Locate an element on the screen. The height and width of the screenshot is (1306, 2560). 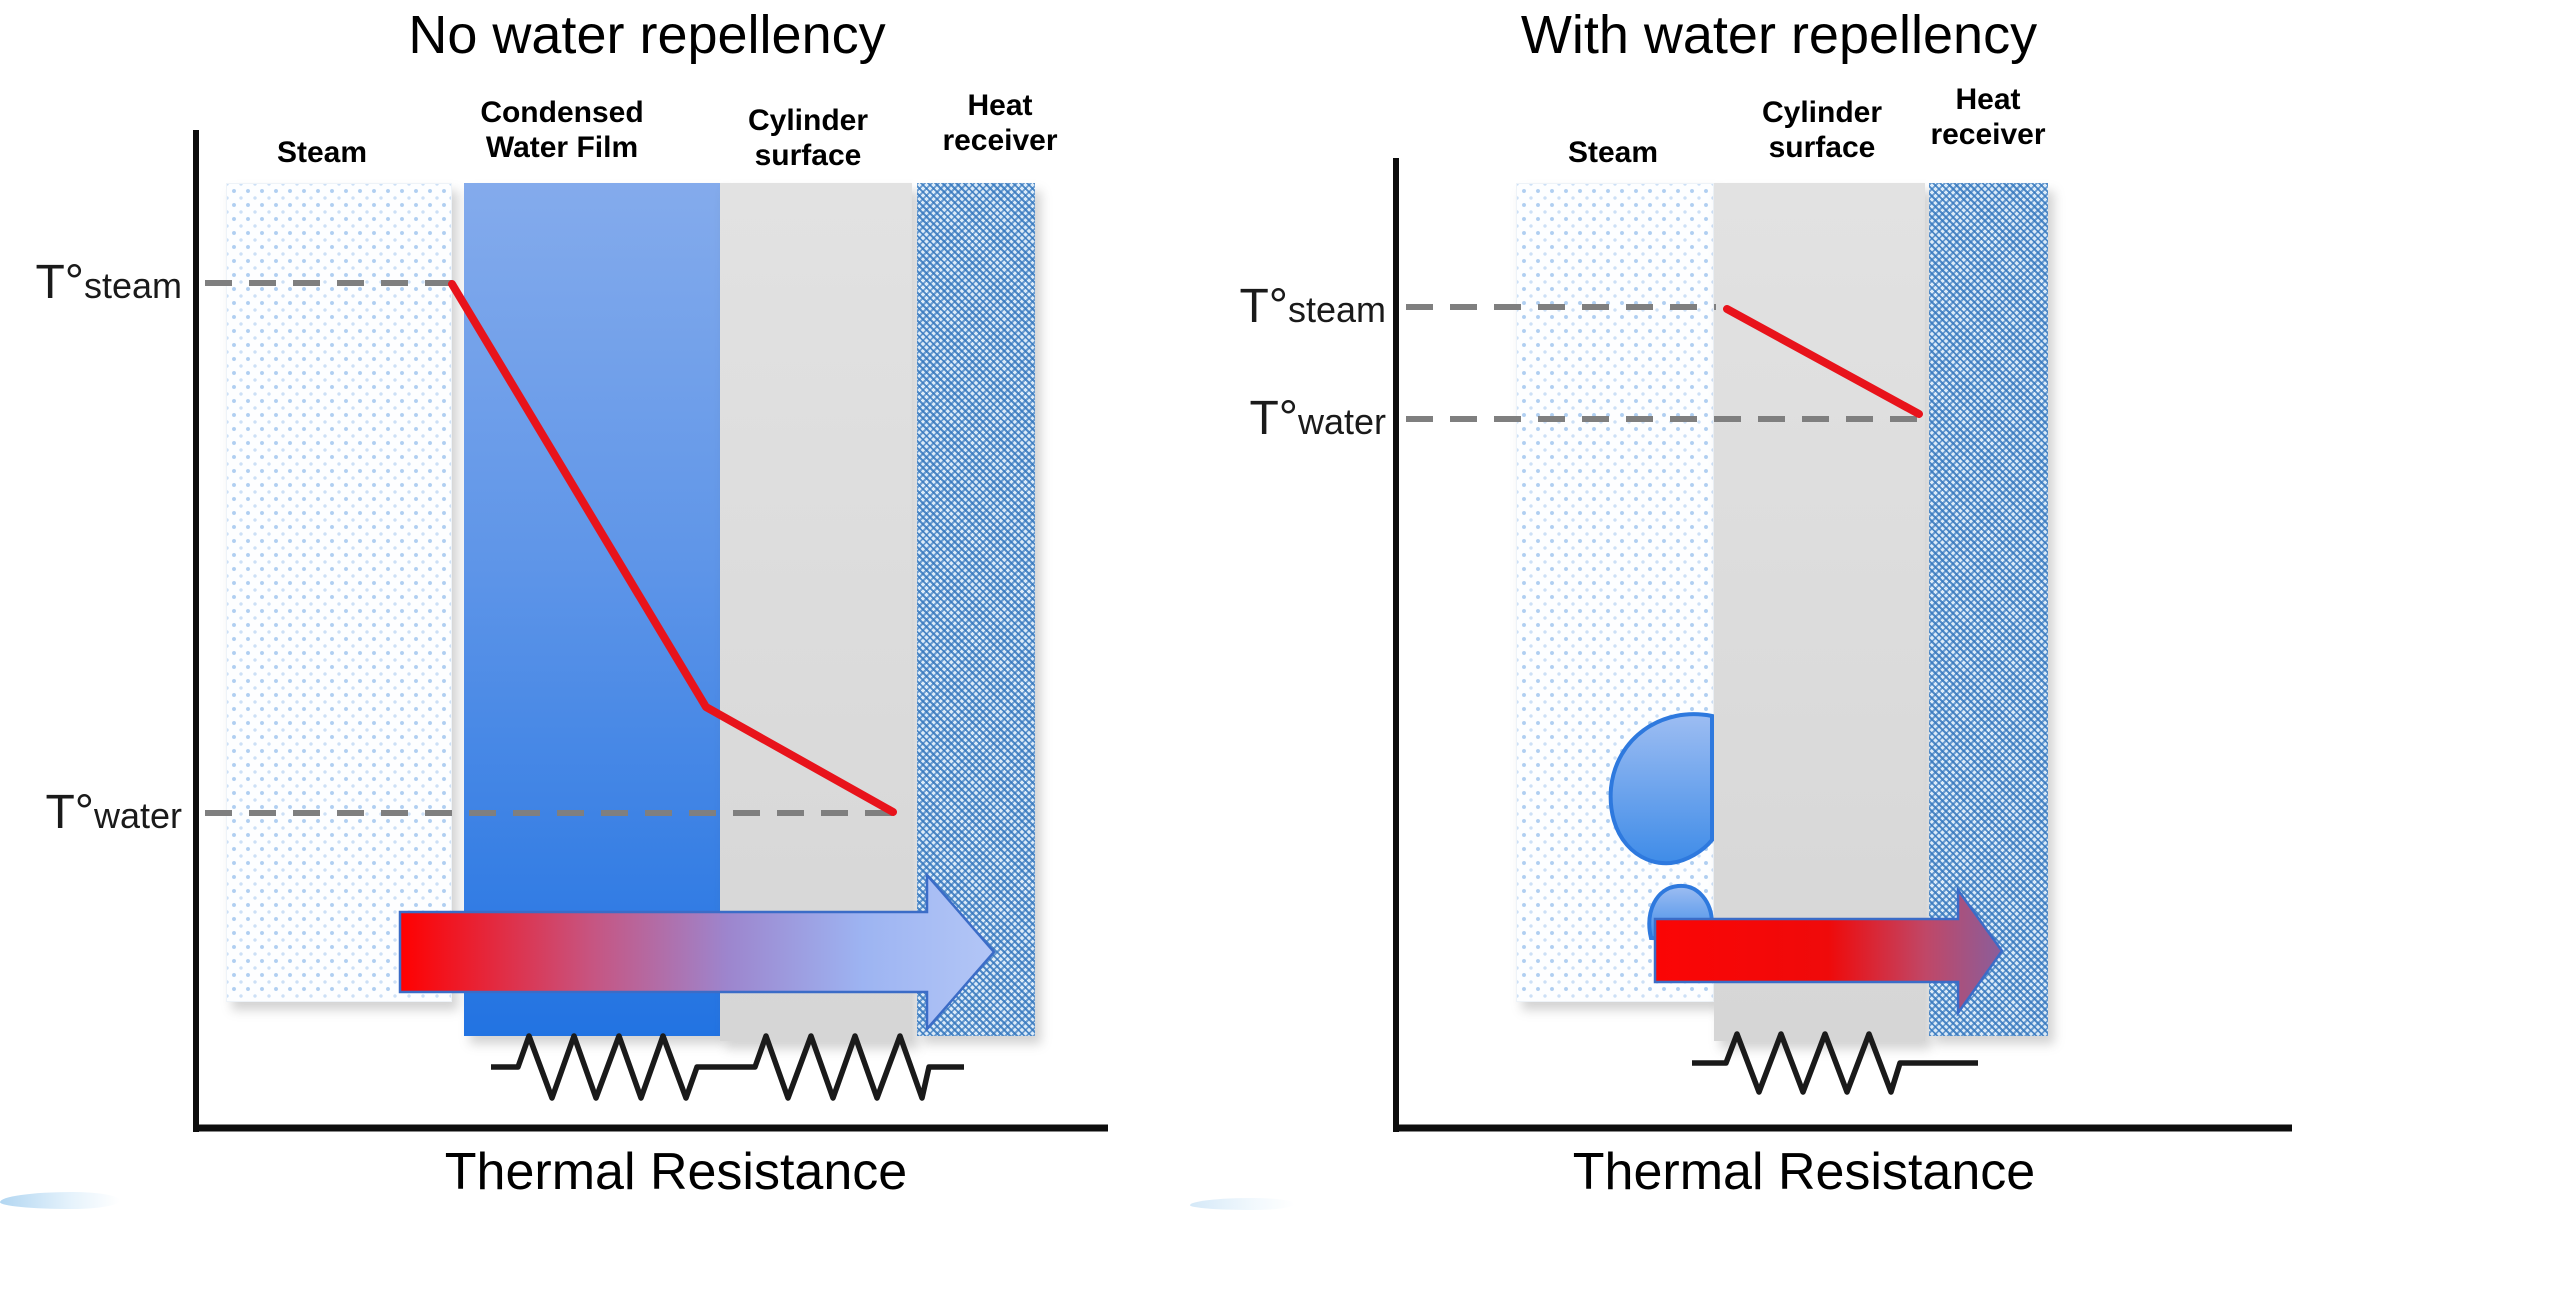
right-temp-steam-label: T°steam is located at coordinates (1295, 308).